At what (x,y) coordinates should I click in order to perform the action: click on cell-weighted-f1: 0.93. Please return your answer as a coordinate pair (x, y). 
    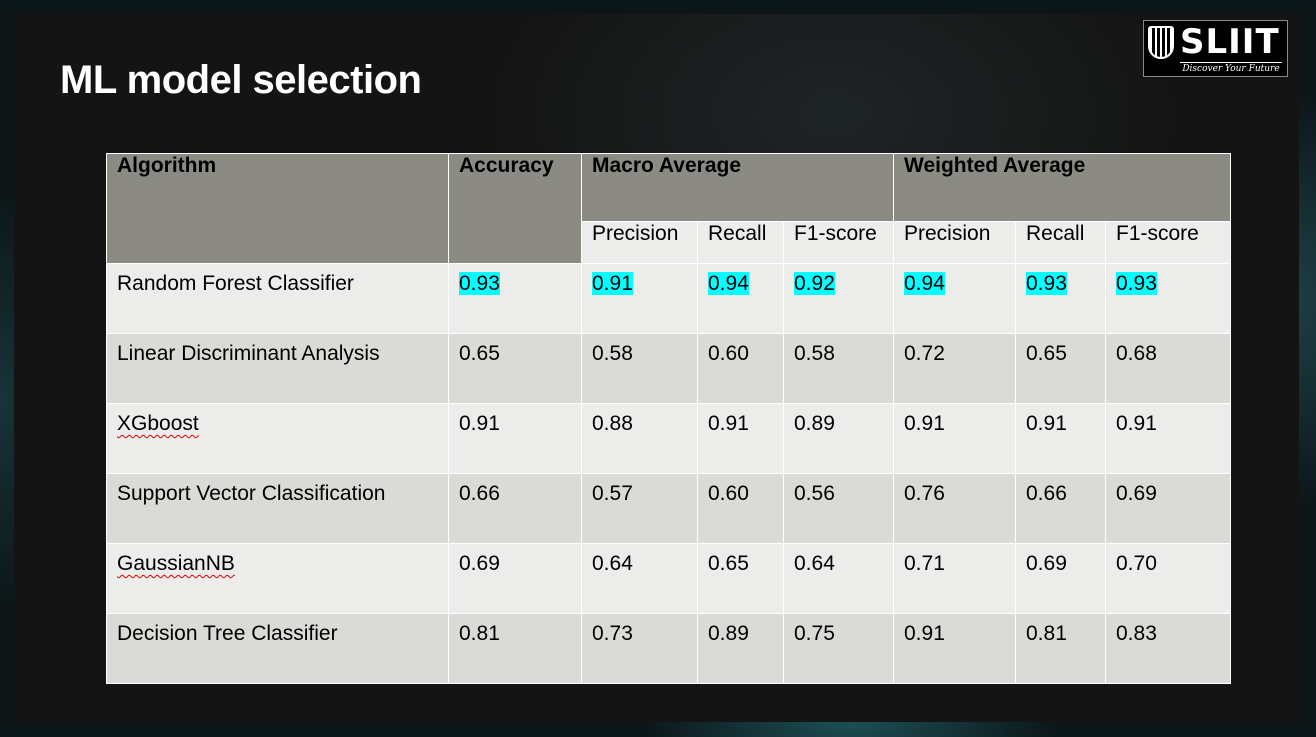
    Looking at the image, I should click on (1168, 298).